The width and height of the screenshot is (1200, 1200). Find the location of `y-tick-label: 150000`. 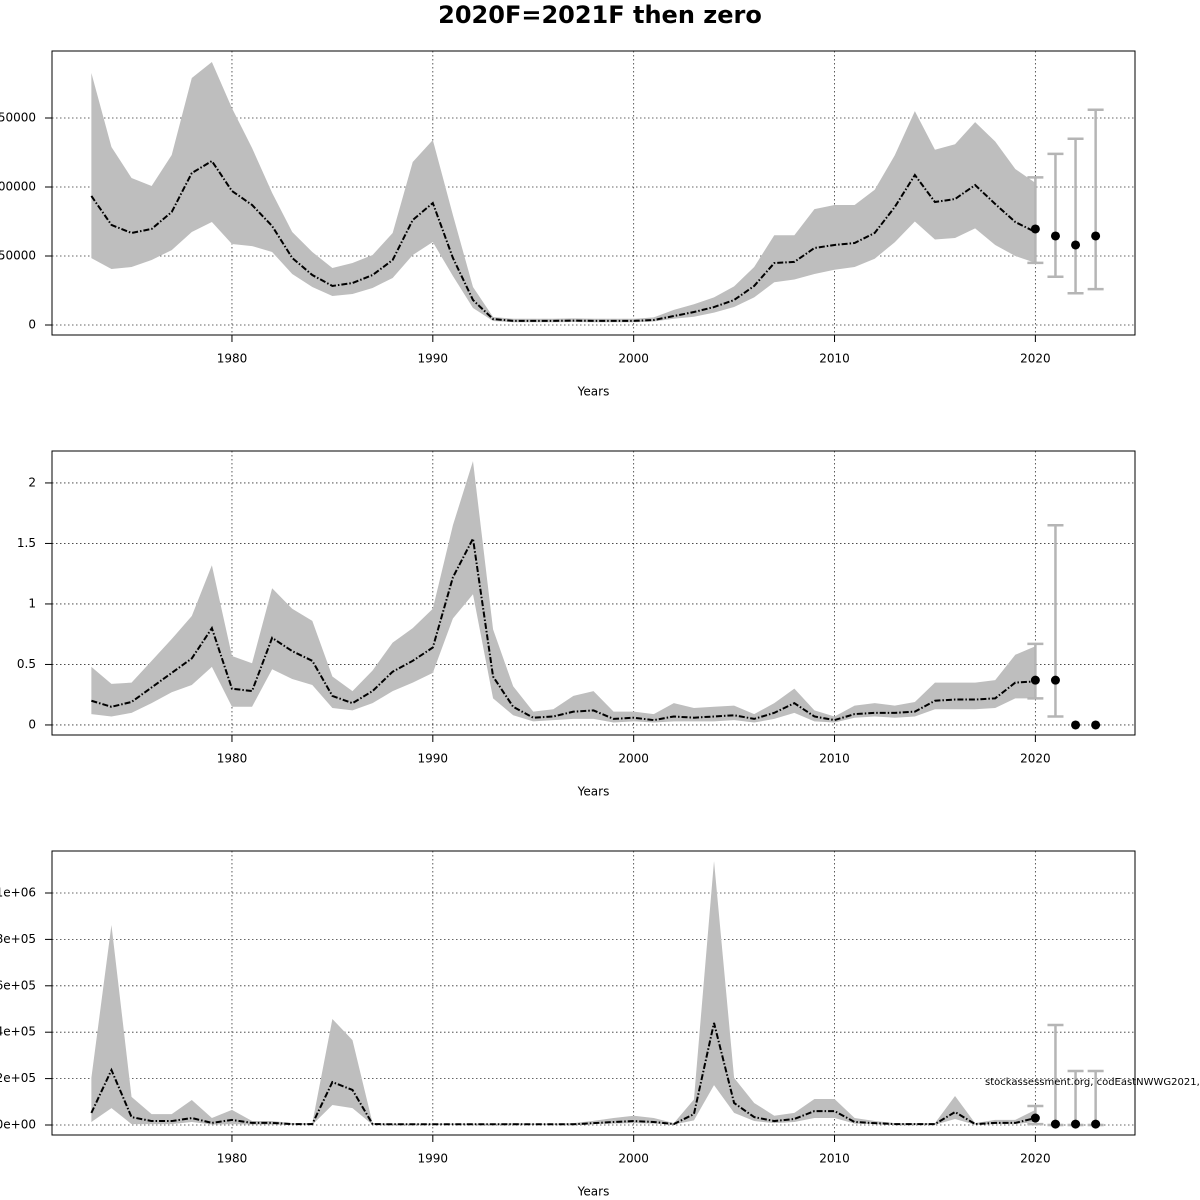

y-tick-label: 150000 is located at coordinates (18, 118).